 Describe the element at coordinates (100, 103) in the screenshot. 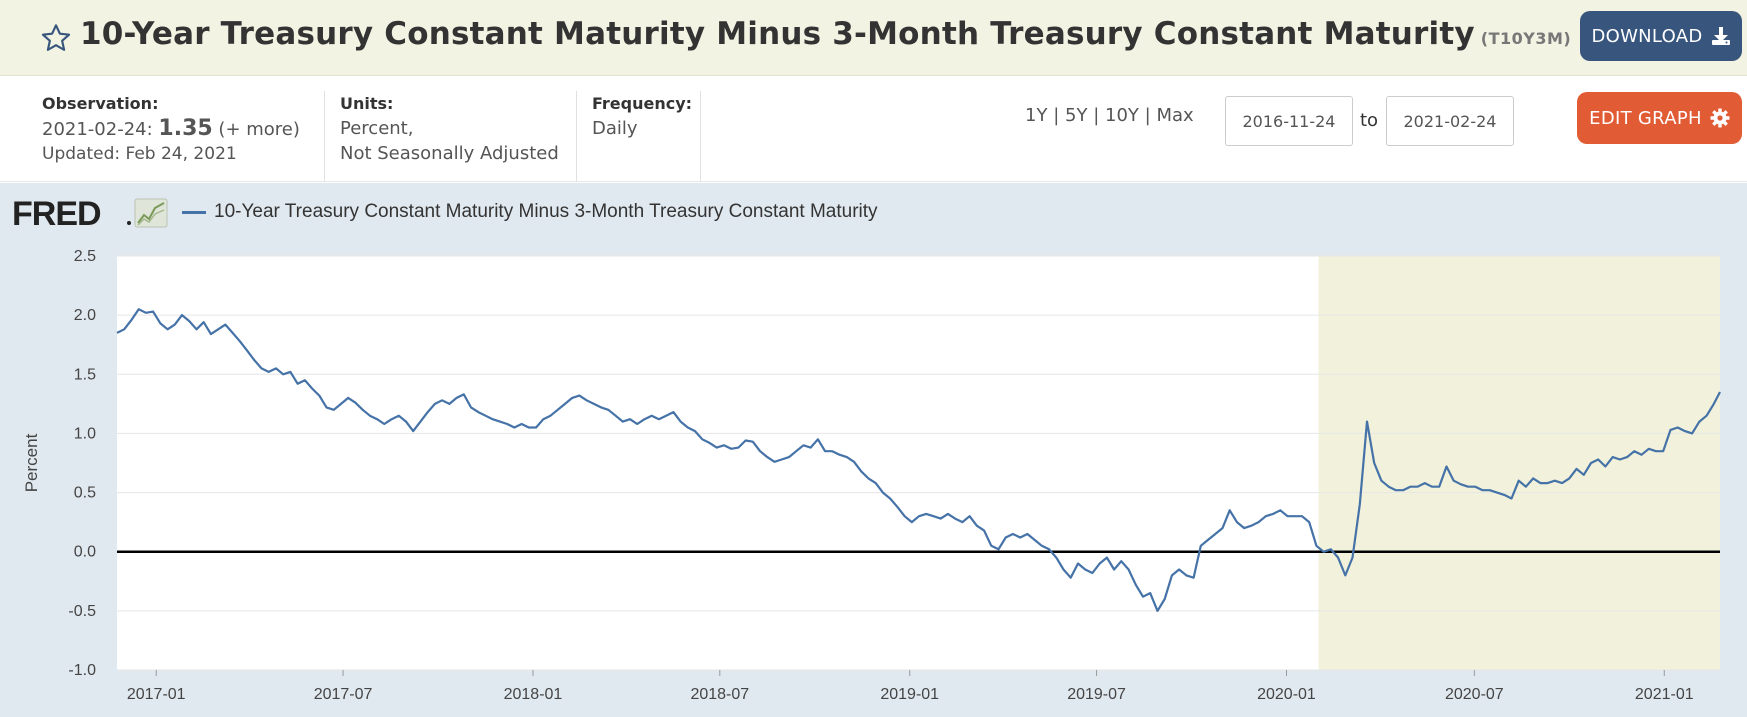

I see `observation-label: Observation:` at that location.